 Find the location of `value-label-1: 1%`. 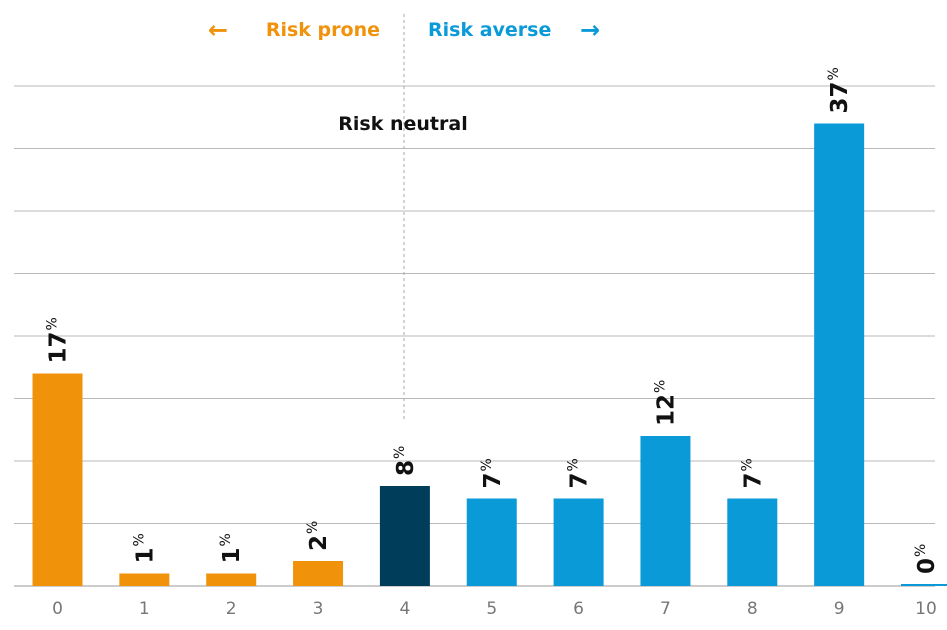

value-label-1: 1% is located at coordinates (144, 548).